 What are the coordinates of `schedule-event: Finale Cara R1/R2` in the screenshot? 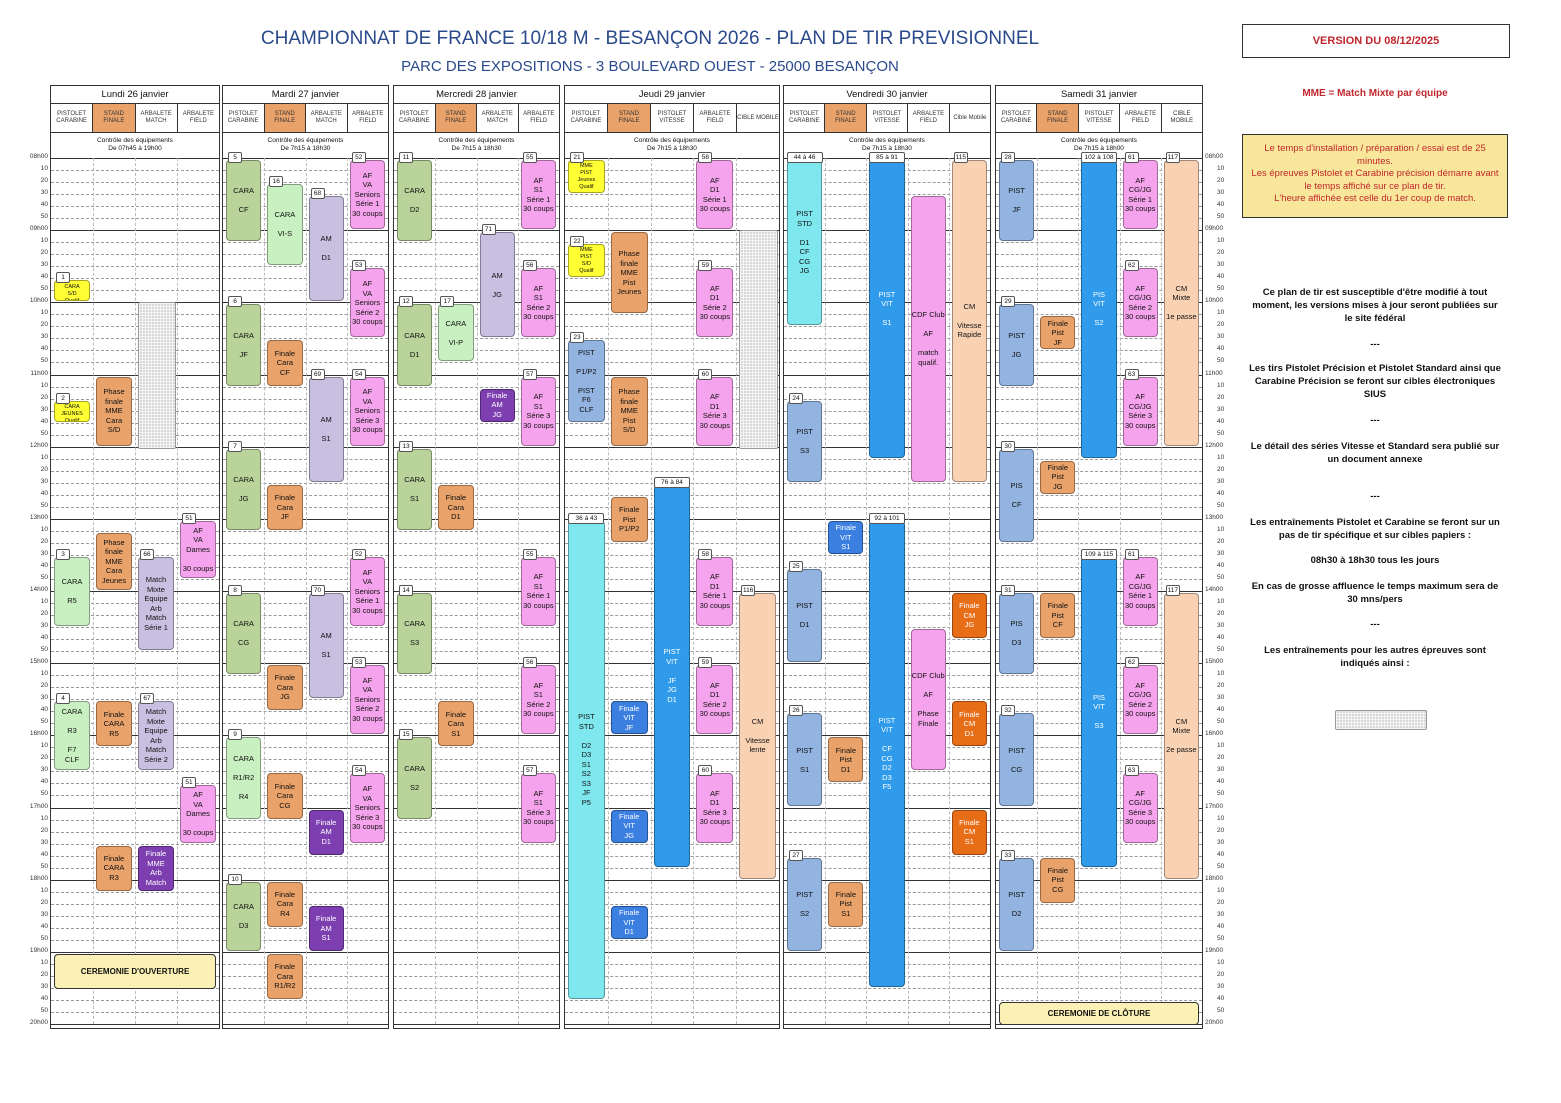 It's located at (285, 976).